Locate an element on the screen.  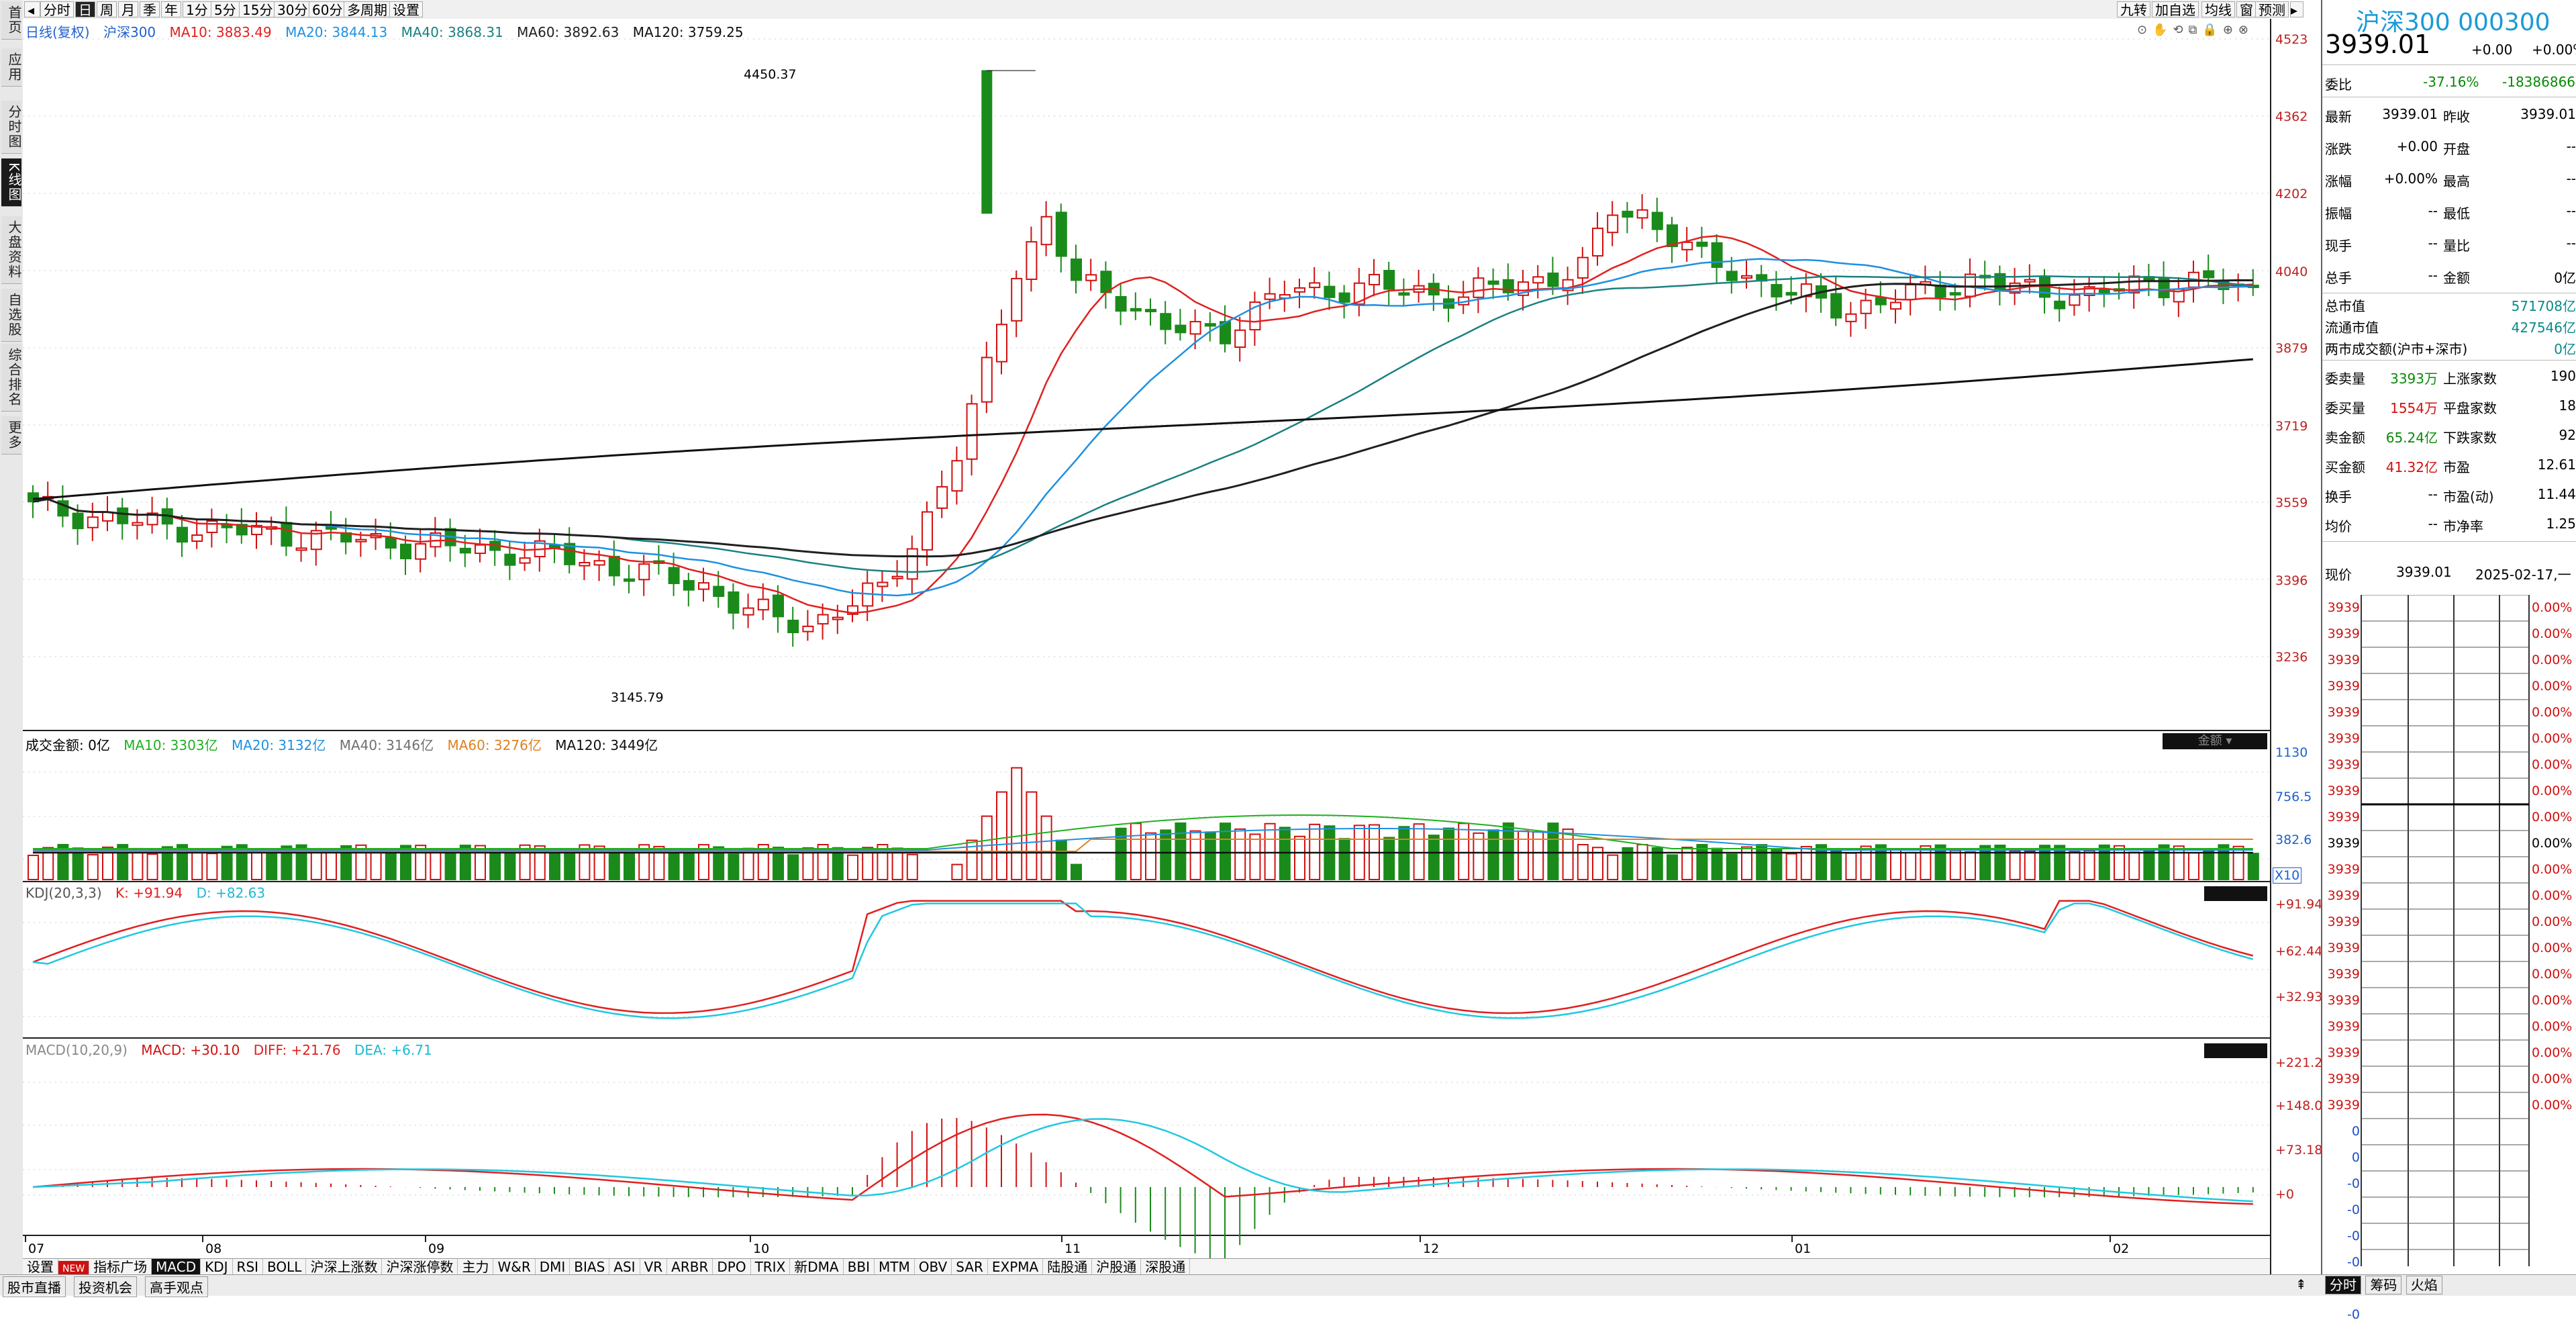
indicator-tab: MACD is located at coordinates (176, 1267).